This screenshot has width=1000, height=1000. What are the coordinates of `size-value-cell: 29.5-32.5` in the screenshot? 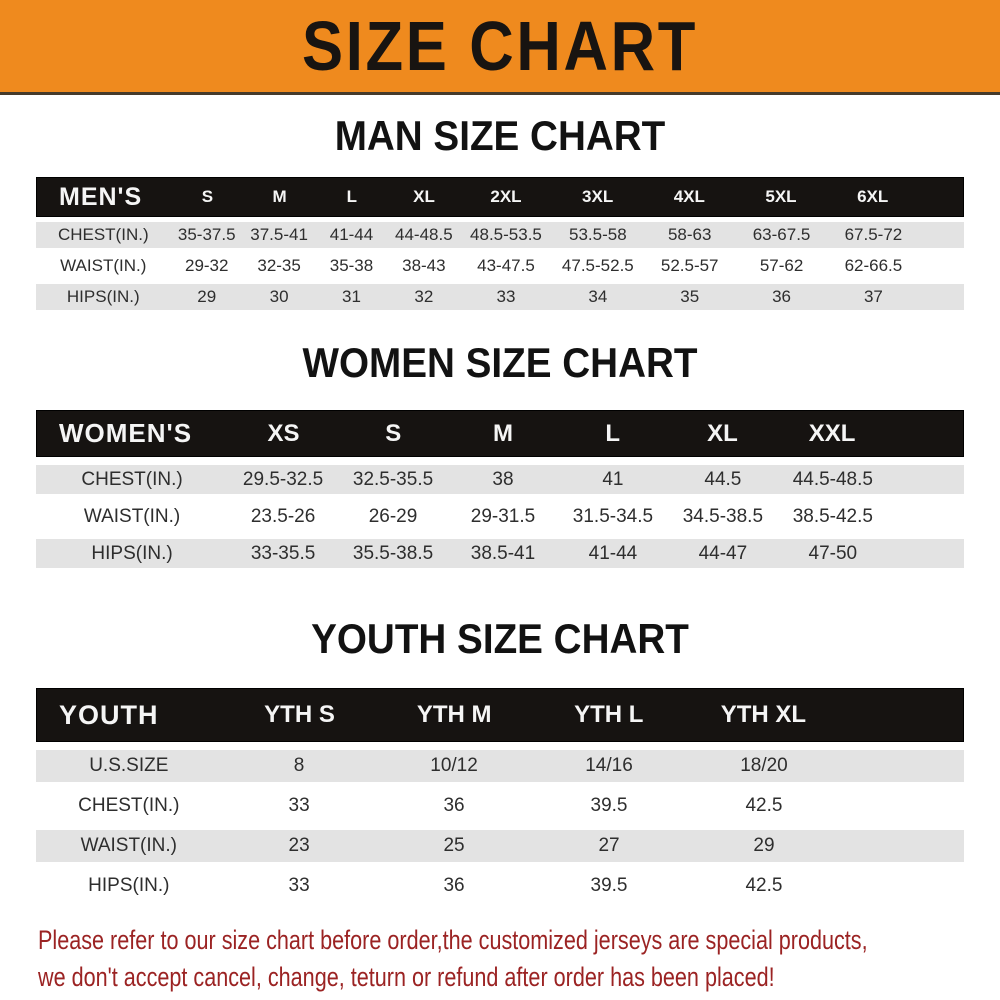 It's located at (283, 479).